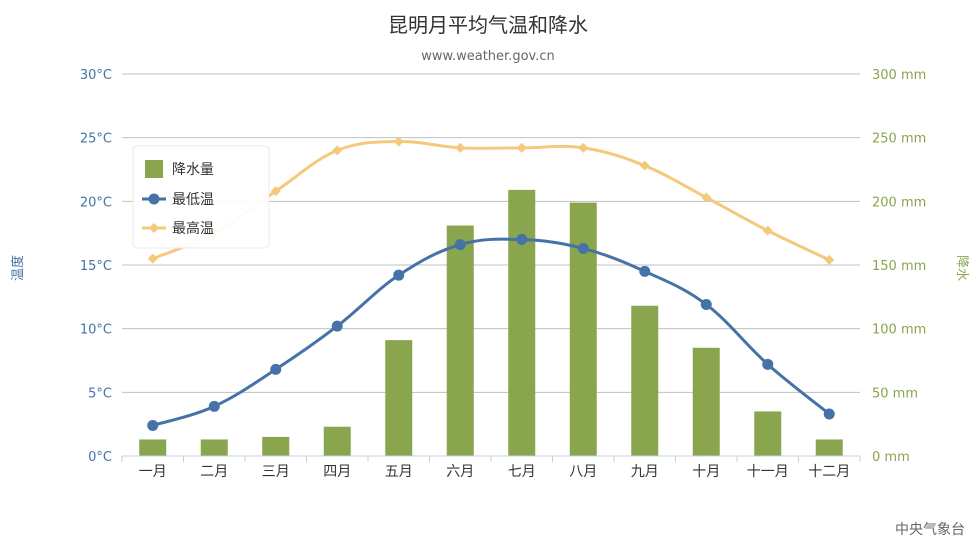 The height and width of the screenshot is (539, 977). Describe the element at coordinates (193, 170) in the screenshot. I see `legend-item-label: 降水量` at that location.